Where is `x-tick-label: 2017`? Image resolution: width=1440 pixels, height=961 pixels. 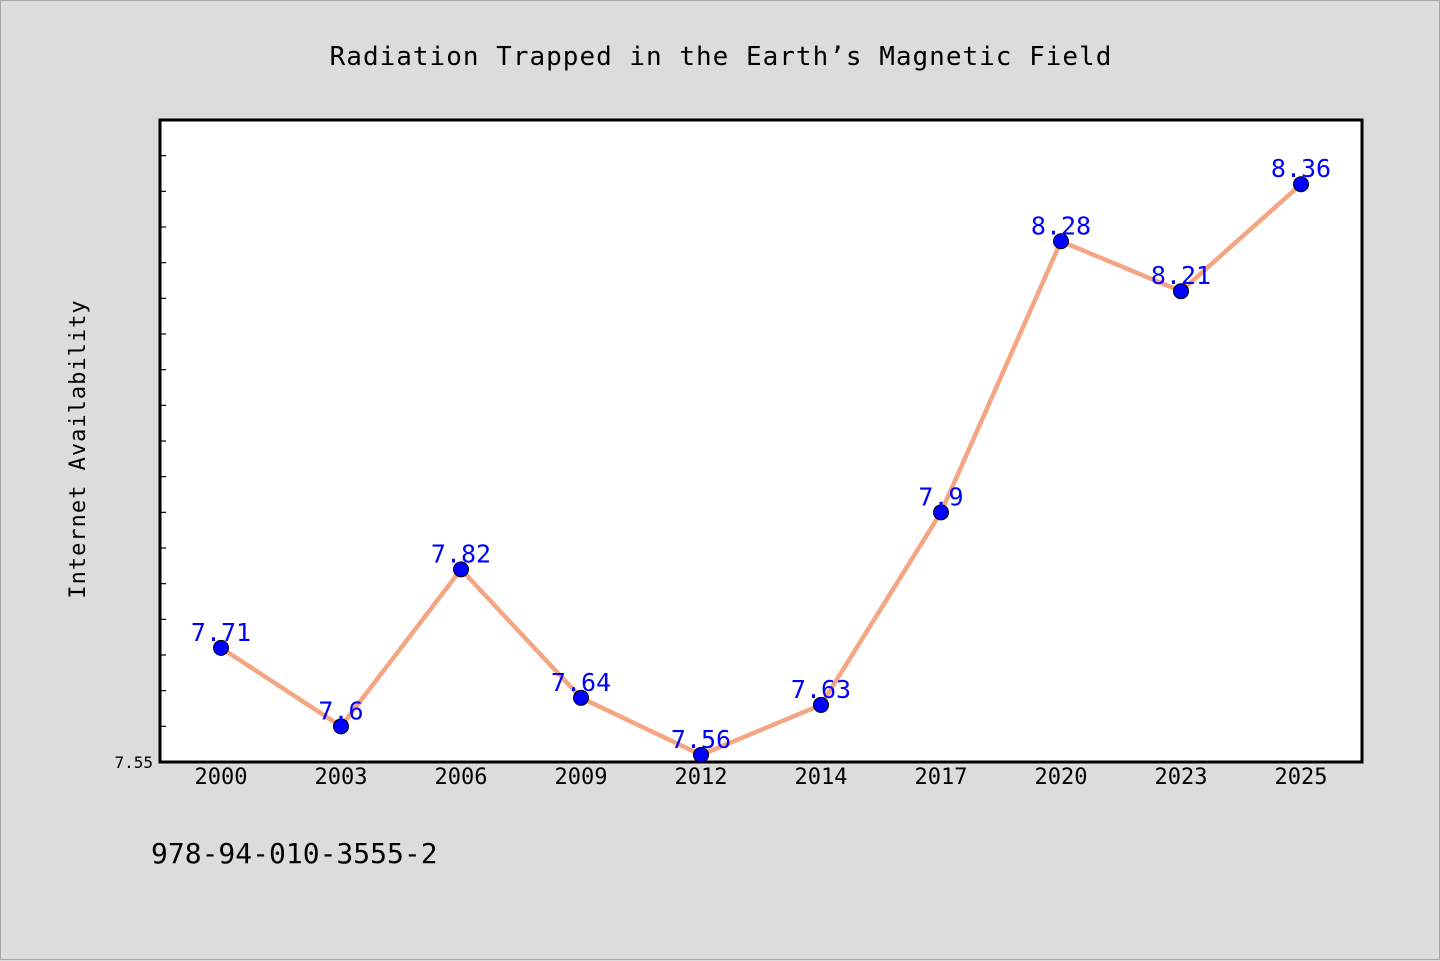 x-tick-label: 2017 is located at coordinates (941, 777).